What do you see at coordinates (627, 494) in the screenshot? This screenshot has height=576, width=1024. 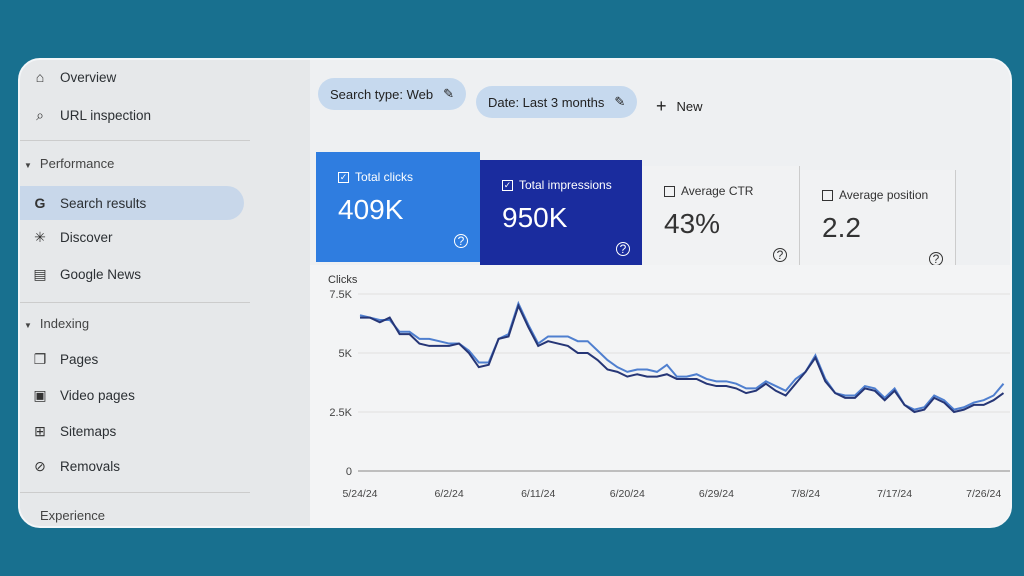 I see `x-tick-label: 6/20/24` at bounding box center [627, 494].